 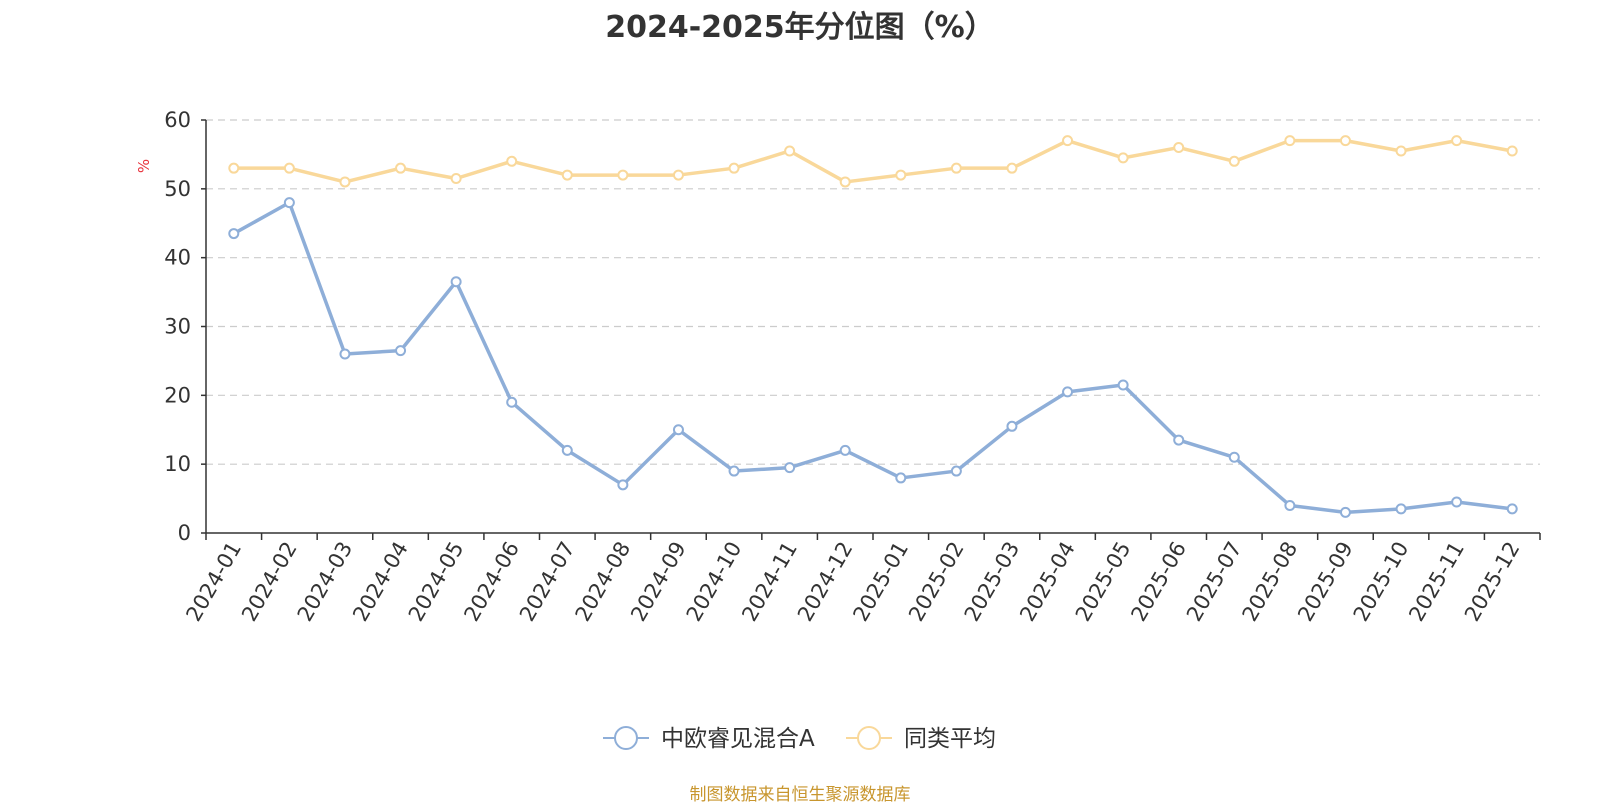 I want to click on chart-title: 2024-2025年分位图（%）, so click(x=800, y=27).